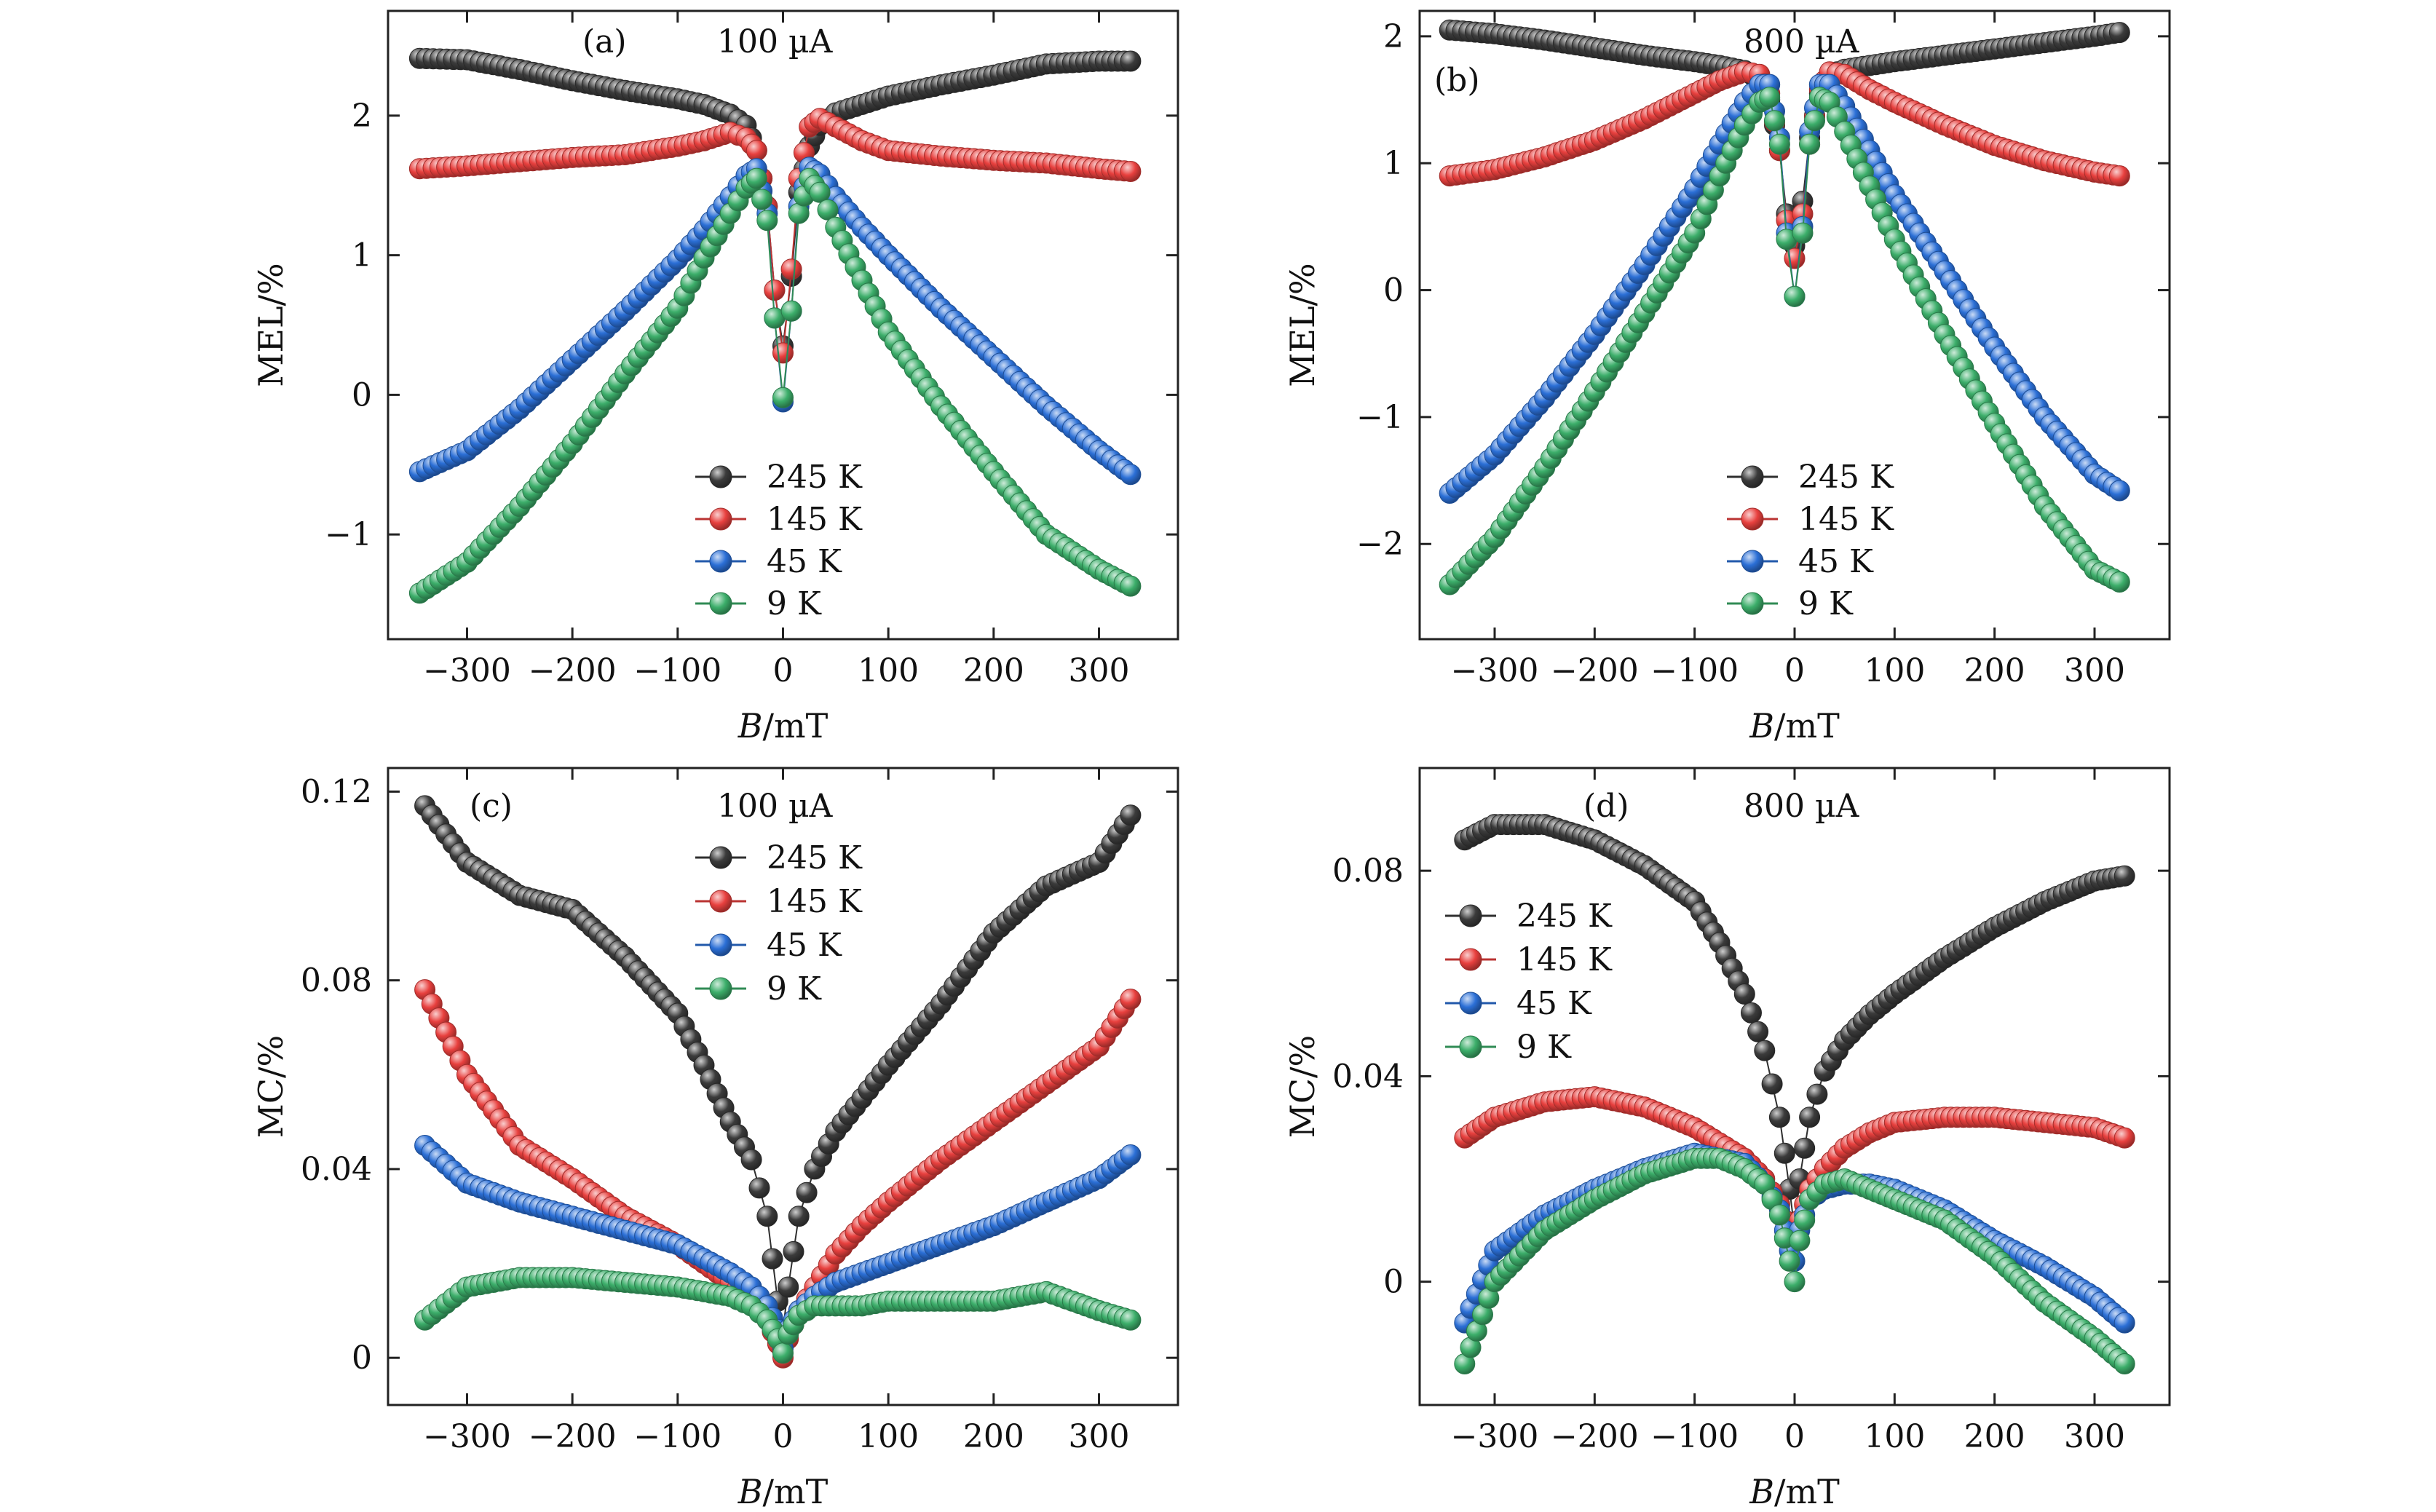 The width and height of the screenshot is (2436, 1512). I want to click on series-145k, so click(775, 236).